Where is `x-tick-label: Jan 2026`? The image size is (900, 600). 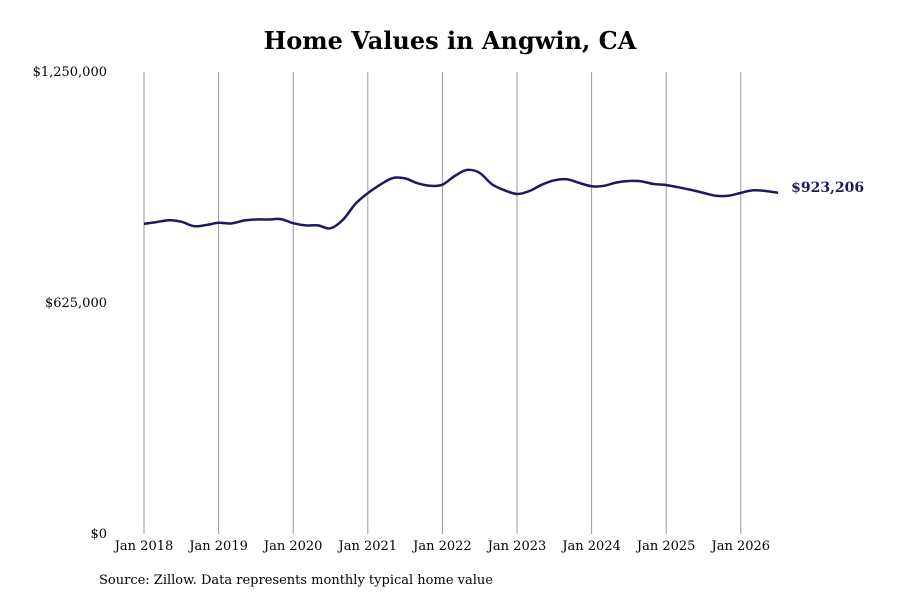 x-tick-label: Jan 2026 is located at coordinates (740, 546).